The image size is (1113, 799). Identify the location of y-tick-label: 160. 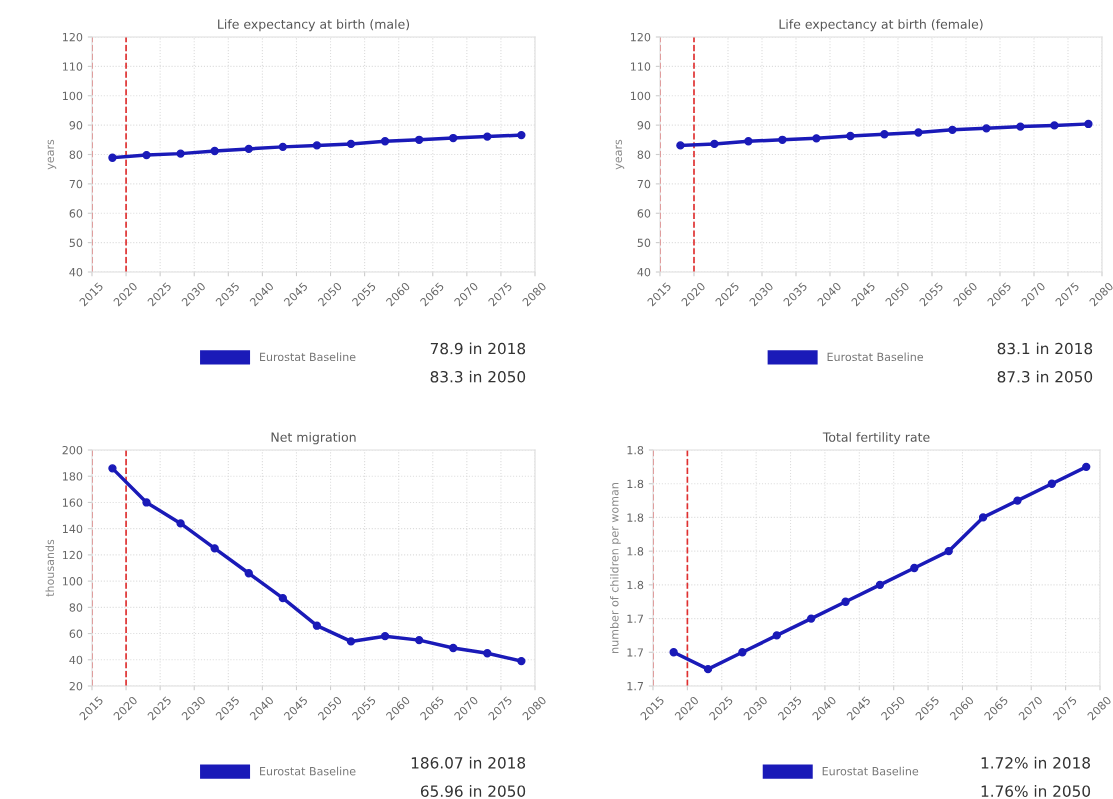
(72, 502).